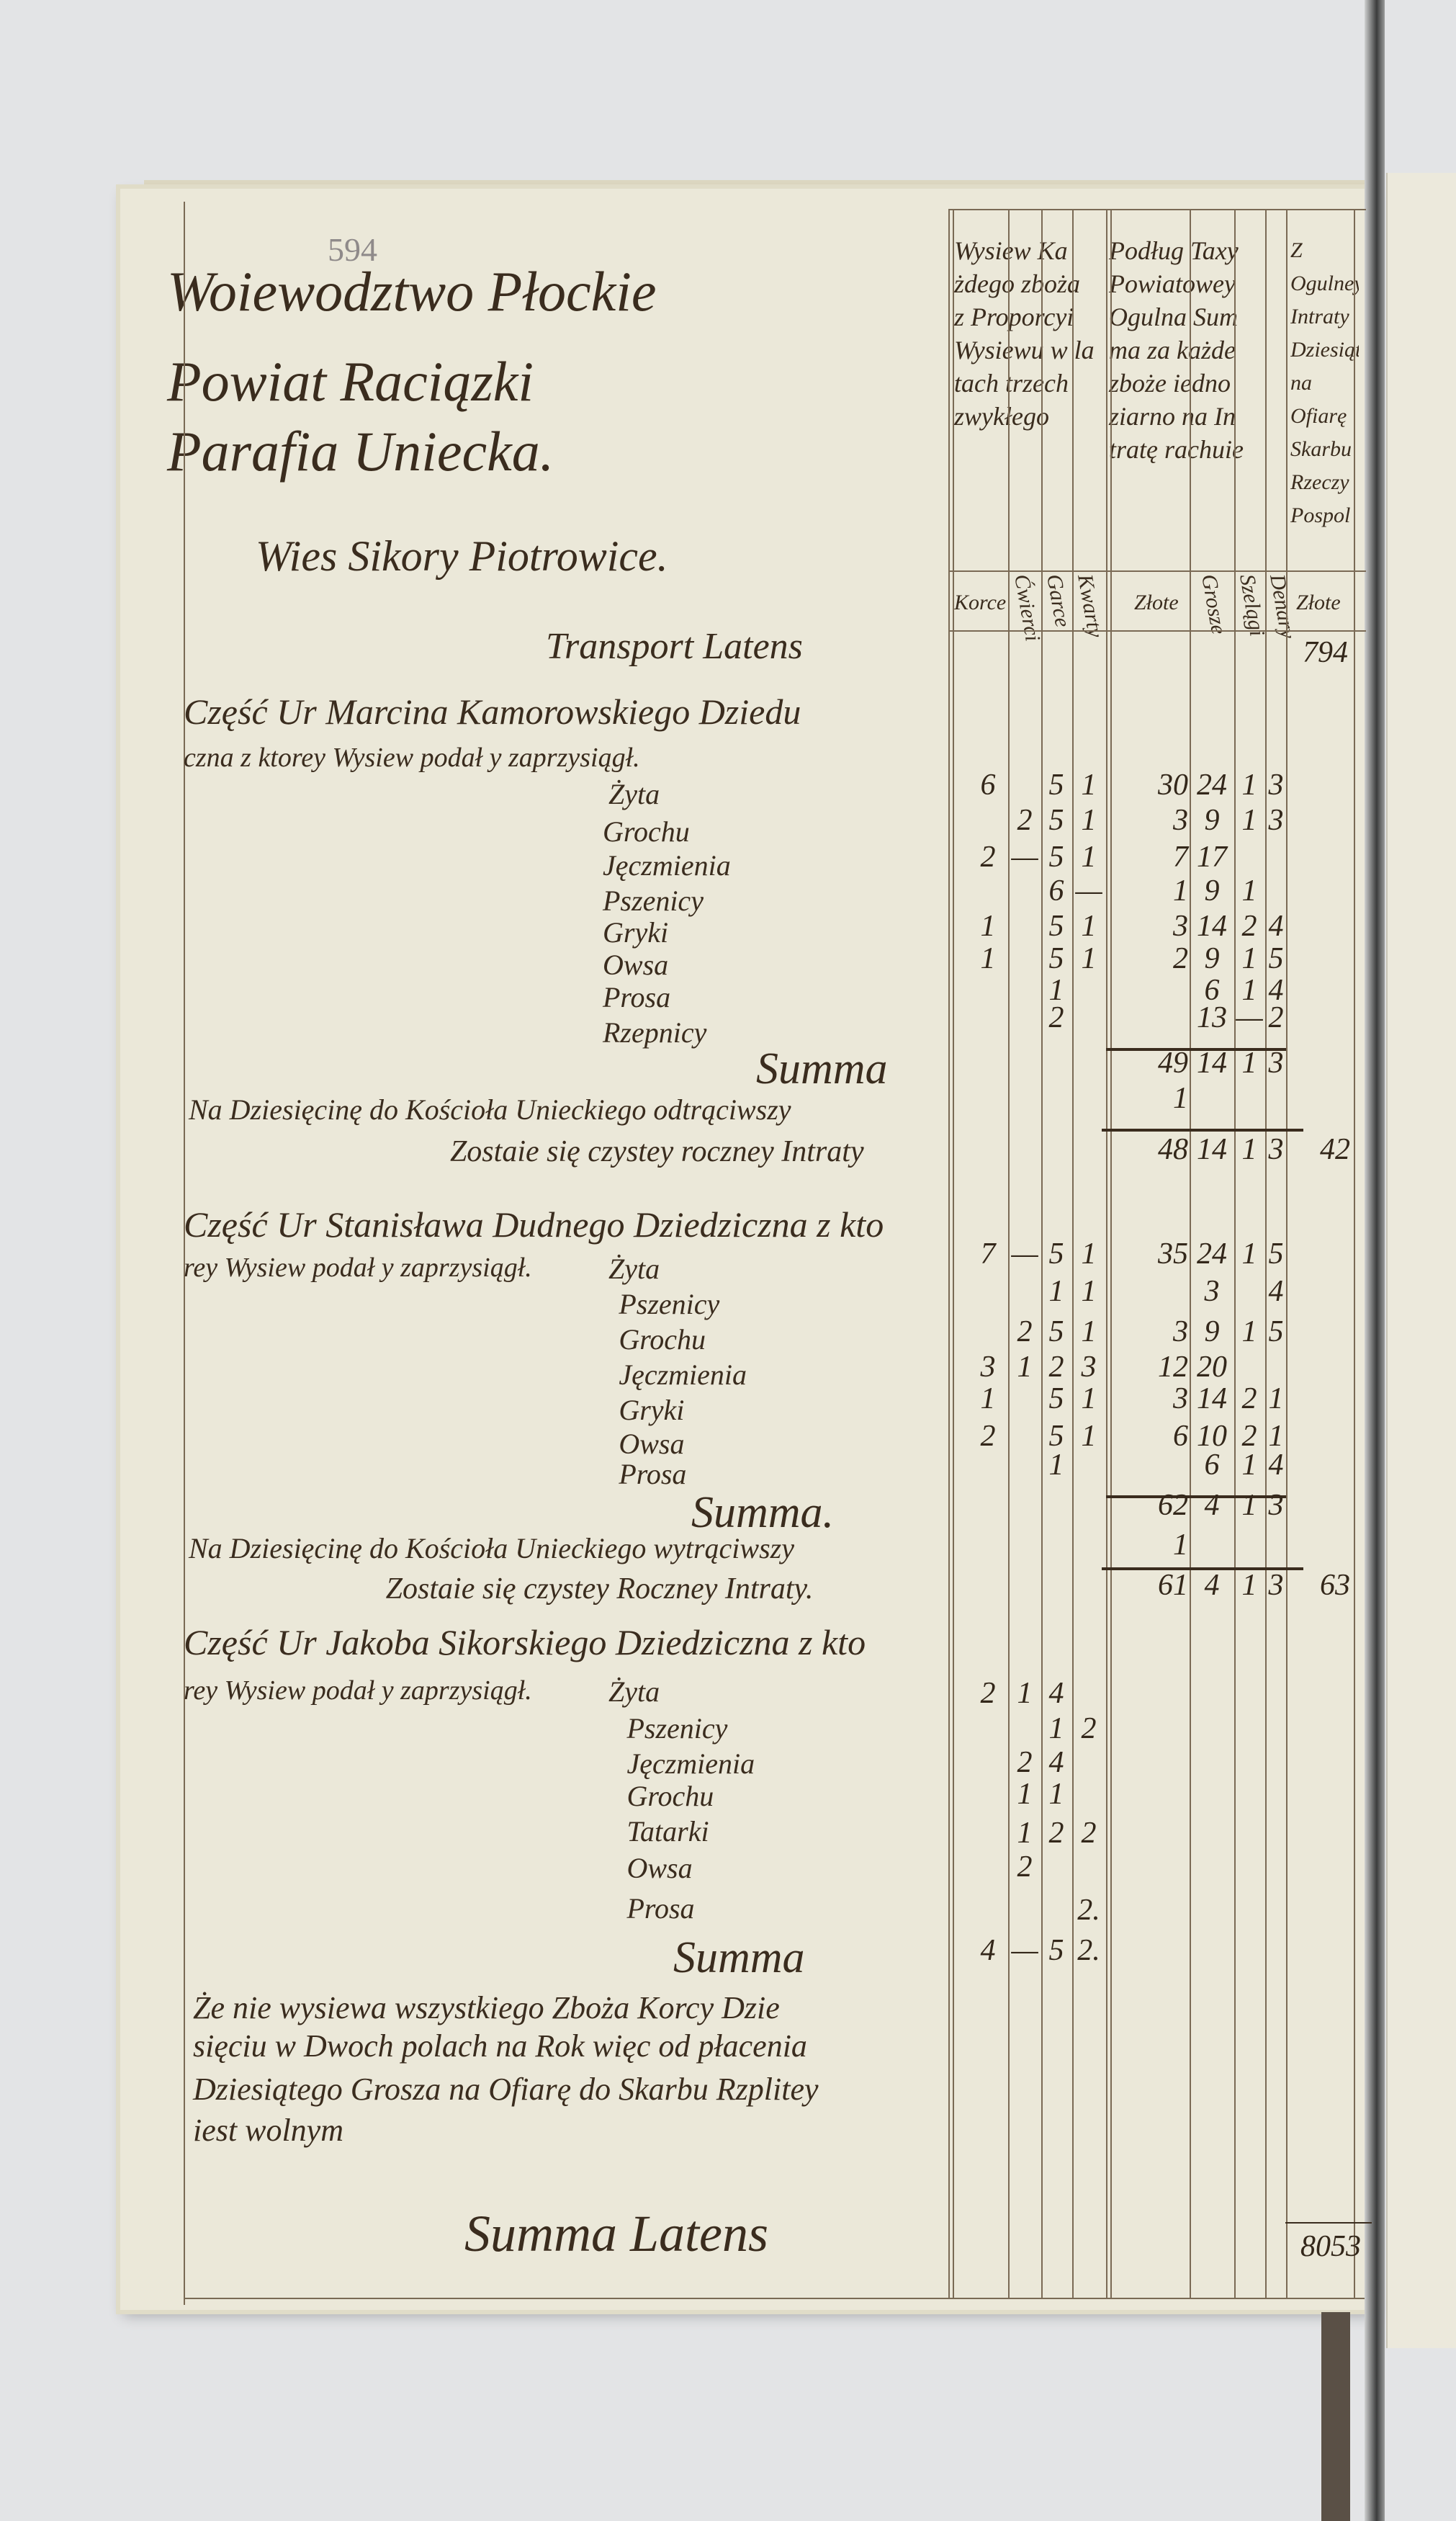  I want to click on tax-zlote: 2, so click(1180, 958).